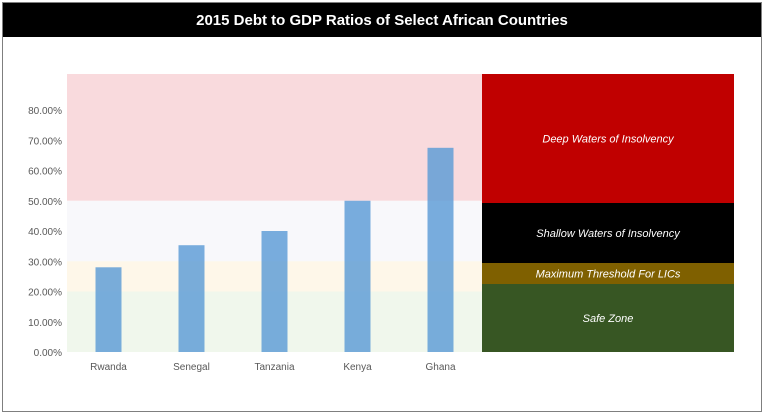  I want to click on x-tick-label: Tanzania, so click(274, 367).